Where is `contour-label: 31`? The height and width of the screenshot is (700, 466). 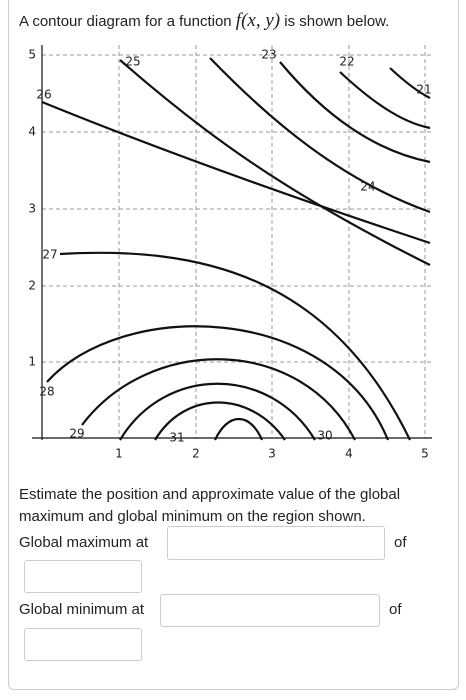
contour-label: 31 is located at coordinates (176, 438).